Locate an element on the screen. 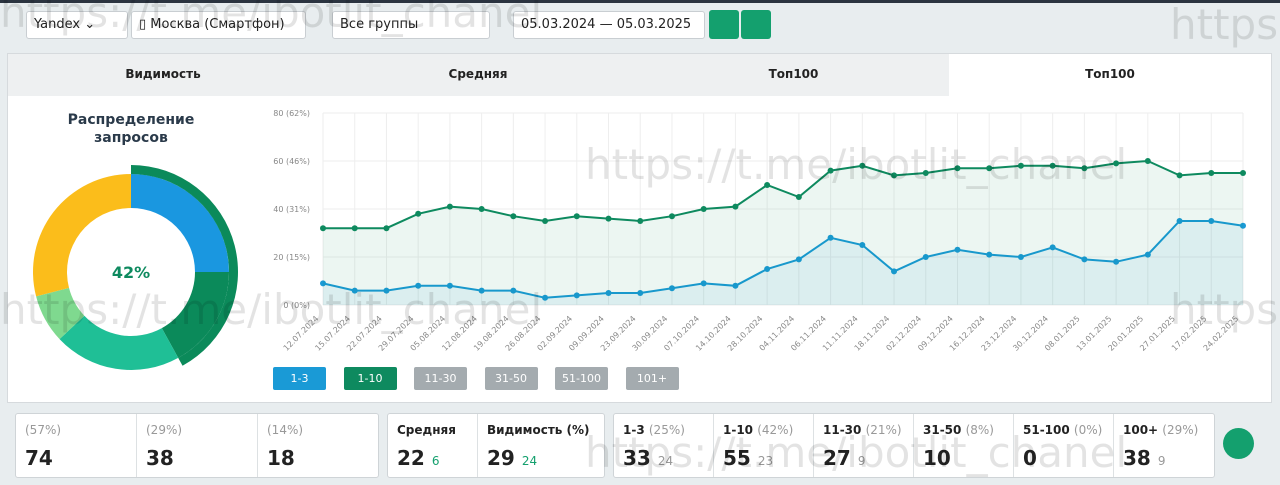 The width and height of the screenshot is (1280, 485). average-box: Средняя 22 6 Видимость (%) 29 24 is located at coordinates (496, 445).